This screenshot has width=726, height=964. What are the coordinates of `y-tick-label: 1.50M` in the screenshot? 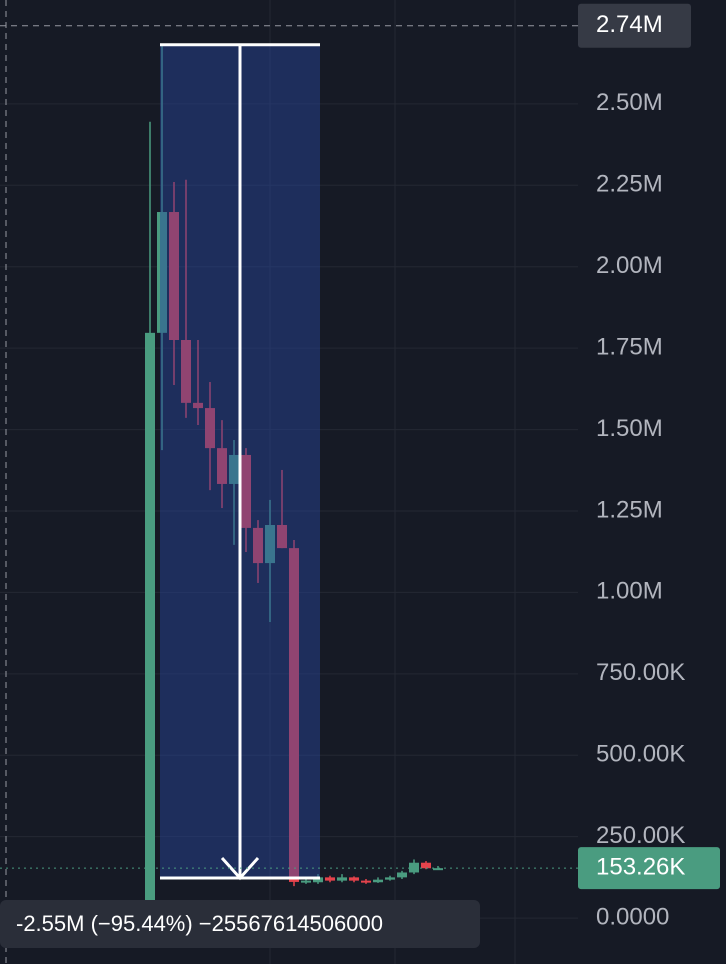 It's located at (629, 428).